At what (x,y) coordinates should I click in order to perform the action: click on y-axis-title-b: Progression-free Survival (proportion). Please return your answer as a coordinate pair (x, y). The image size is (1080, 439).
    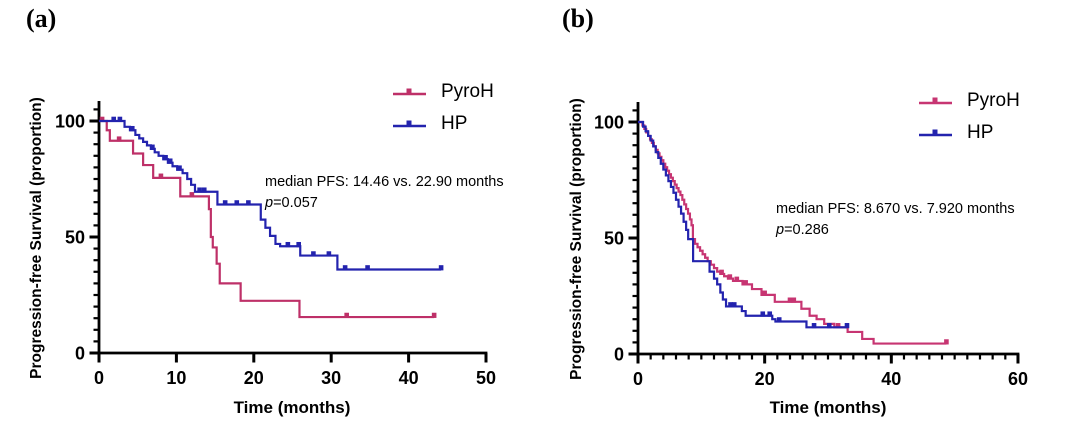
    Looking at the image, I should click on (576, 239).